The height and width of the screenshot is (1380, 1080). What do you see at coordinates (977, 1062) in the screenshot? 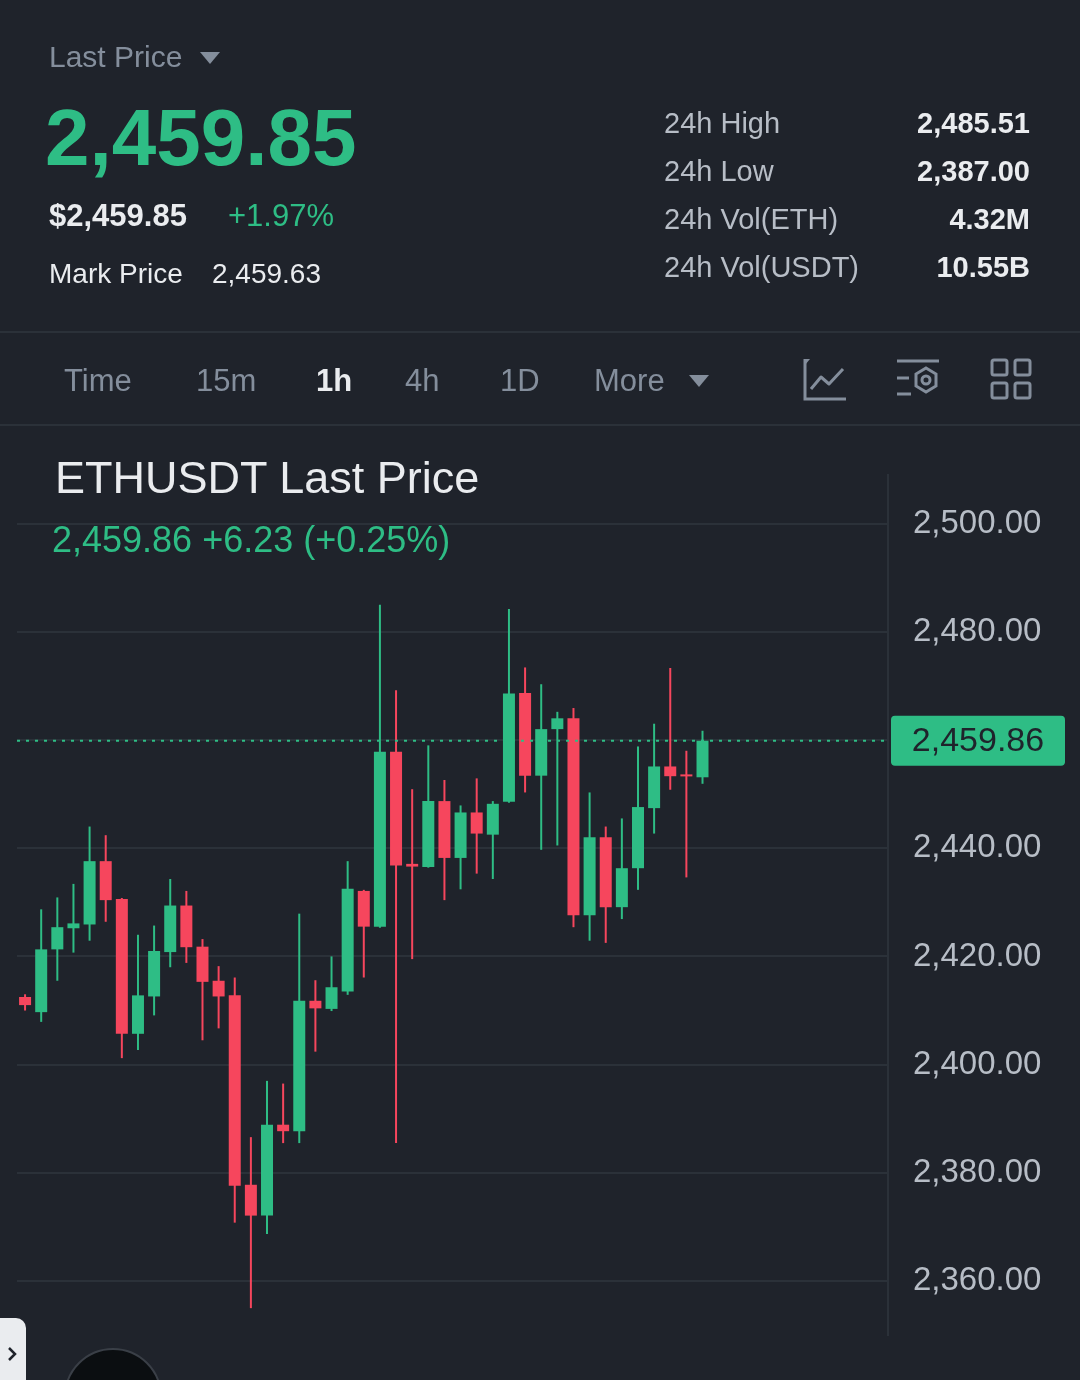
I see `y-tick-label: 2,400.00` at bounding box center [977, 1062].